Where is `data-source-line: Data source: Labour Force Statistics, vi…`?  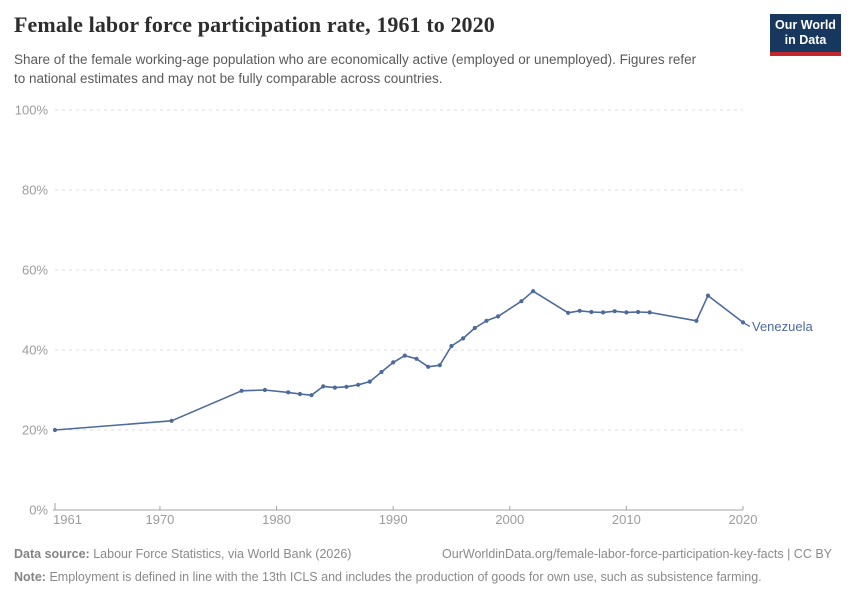
data-source-line: Data source: Labour Force Statistics, vi… is located at coordinates (182, 554).